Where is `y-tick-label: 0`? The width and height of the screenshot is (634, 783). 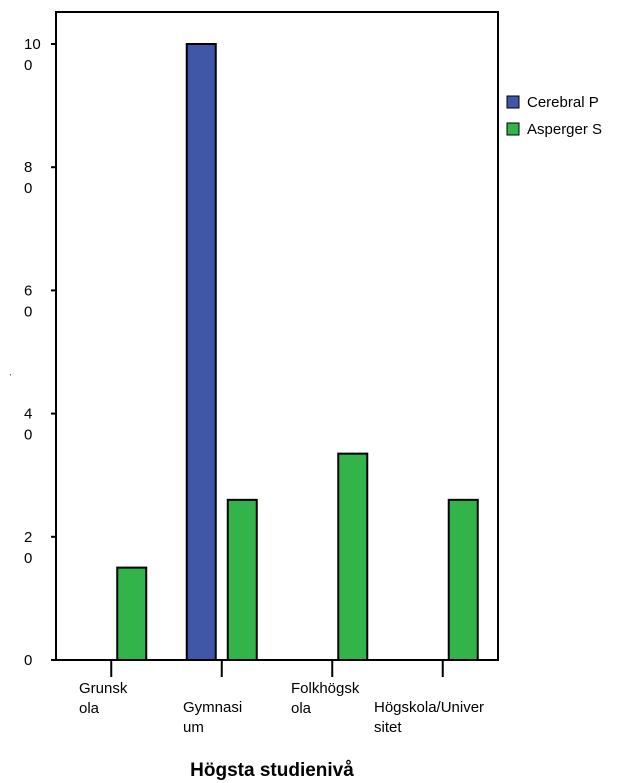 y-tick-label: 0 is located at coordinates (28, 660).